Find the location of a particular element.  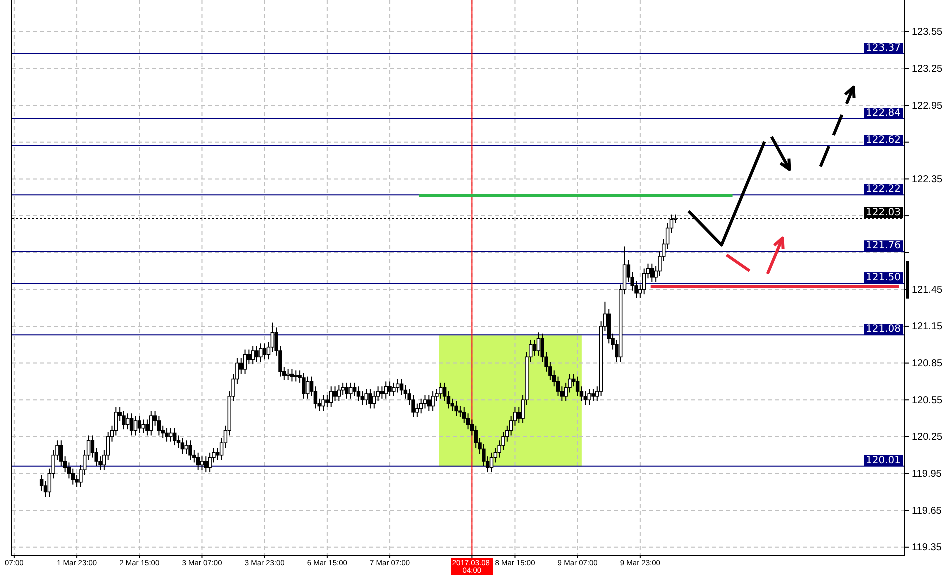

y-tick-label: 121.45 is located at coordinates (928, 290).